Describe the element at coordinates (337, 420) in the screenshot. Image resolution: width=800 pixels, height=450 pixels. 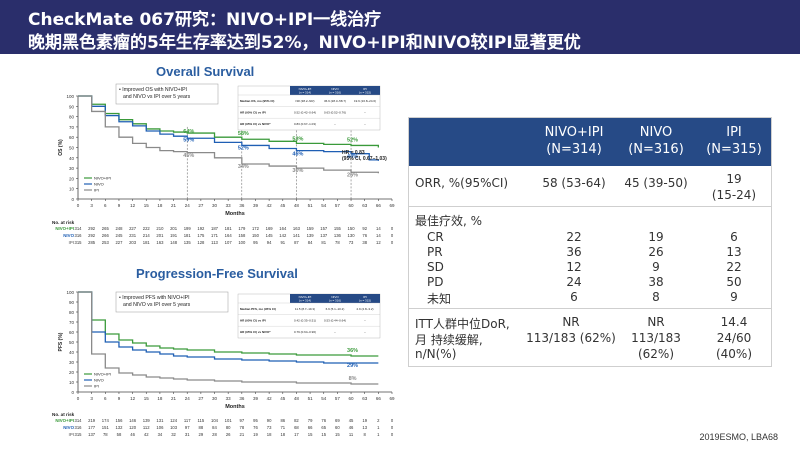
I see `risk-value: 69` at that location.